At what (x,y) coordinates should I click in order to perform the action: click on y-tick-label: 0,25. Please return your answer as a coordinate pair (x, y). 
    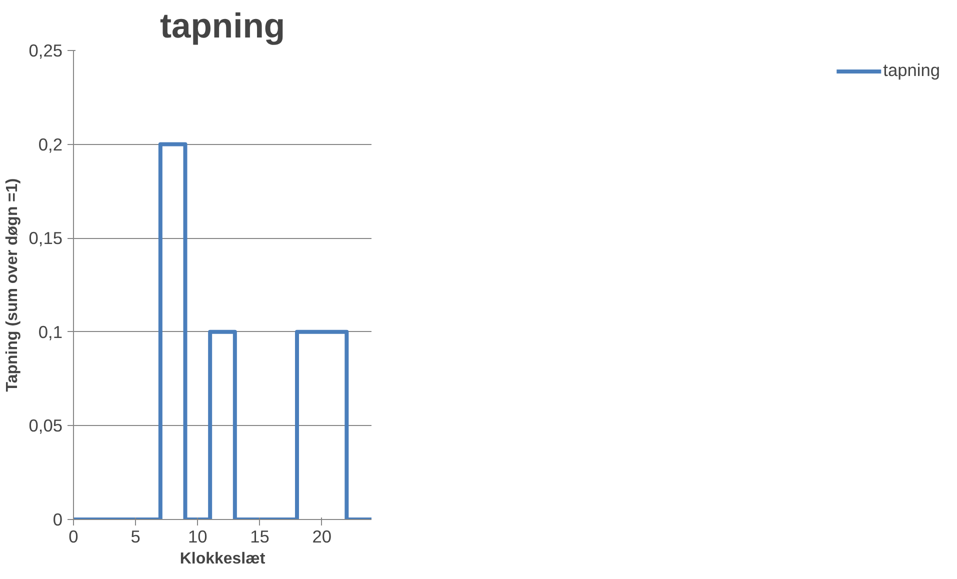
    Looking at the image, I should click on (45, 50).